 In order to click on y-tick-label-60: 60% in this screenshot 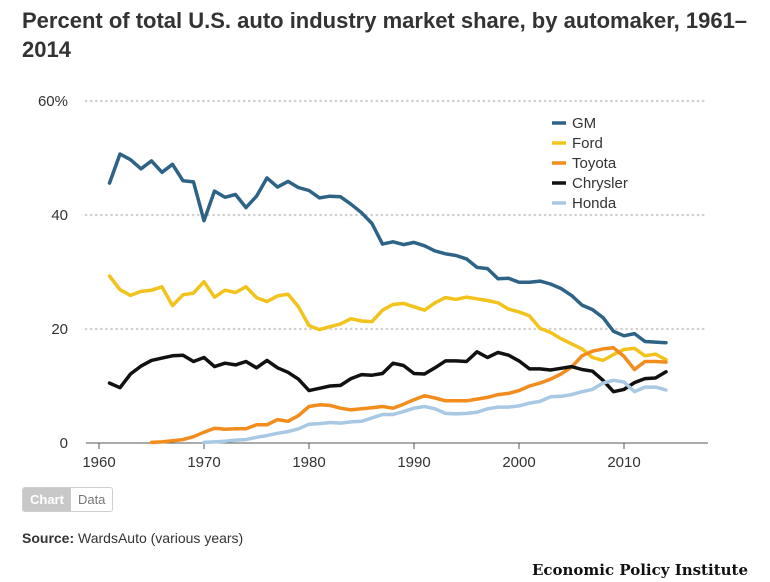, I will do `click(53, 101)`.